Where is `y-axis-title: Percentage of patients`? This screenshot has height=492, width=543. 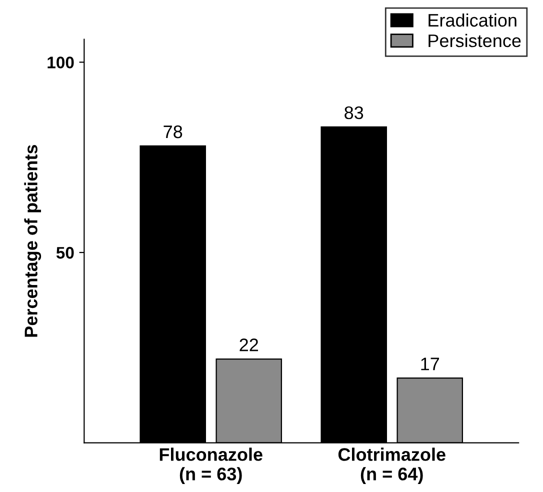 y-axis-title: Percentage of patients is located at coordinates (33, 240).